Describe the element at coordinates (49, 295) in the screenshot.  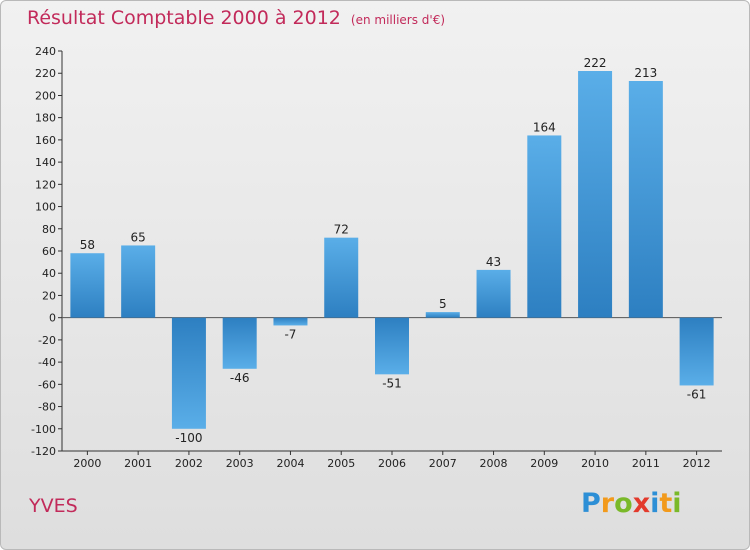
I see `y-tick-label: 20` at that location.